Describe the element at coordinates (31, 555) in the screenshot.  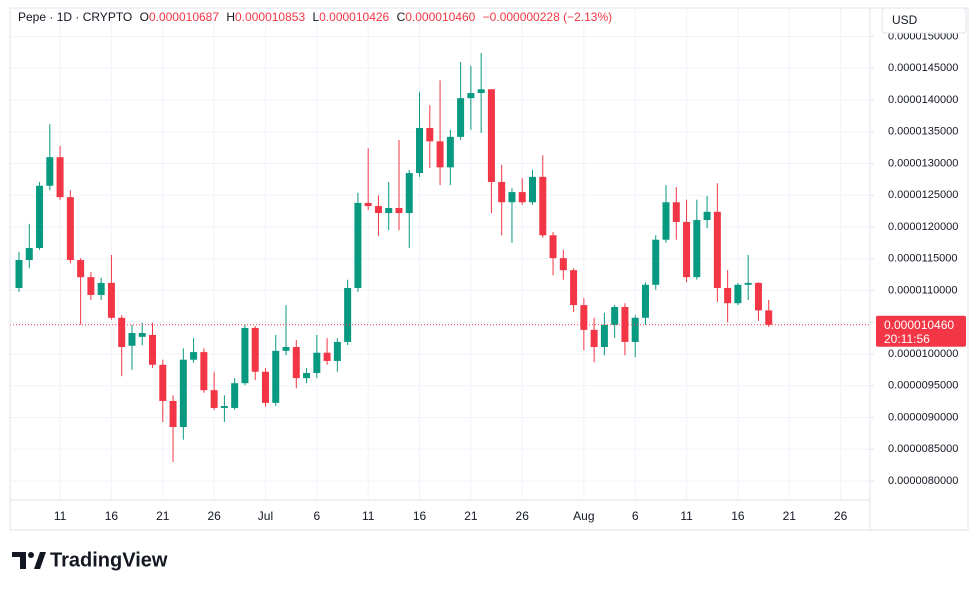
I see `logo-icon-dot` at that location.